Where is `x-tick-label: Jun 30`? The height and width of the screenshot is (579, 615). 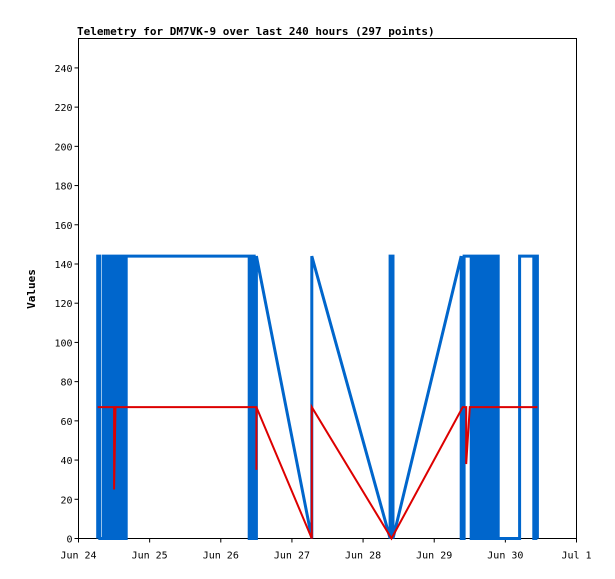
x-tick-label: Jun 30 is located at coordinates (505, 556).